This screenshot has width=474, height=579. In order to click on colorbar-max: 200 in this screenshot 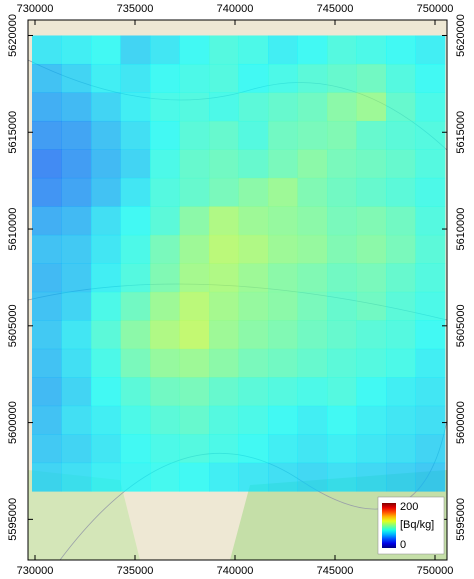, I will do `click(409, 507)`.